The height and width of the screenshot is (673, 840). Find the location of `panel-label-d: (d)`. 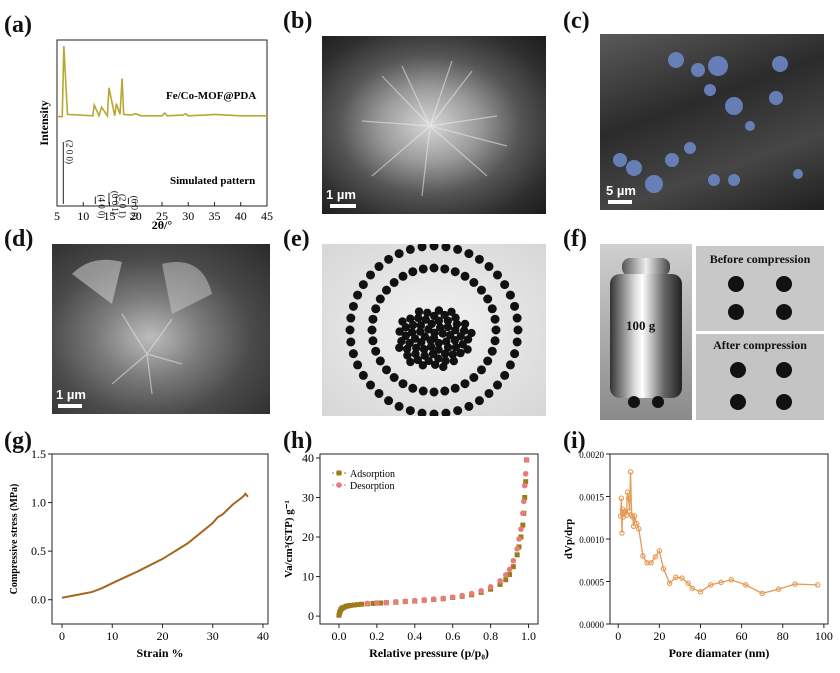

panel-label-d: (d) is located at coordinates (19, 239).